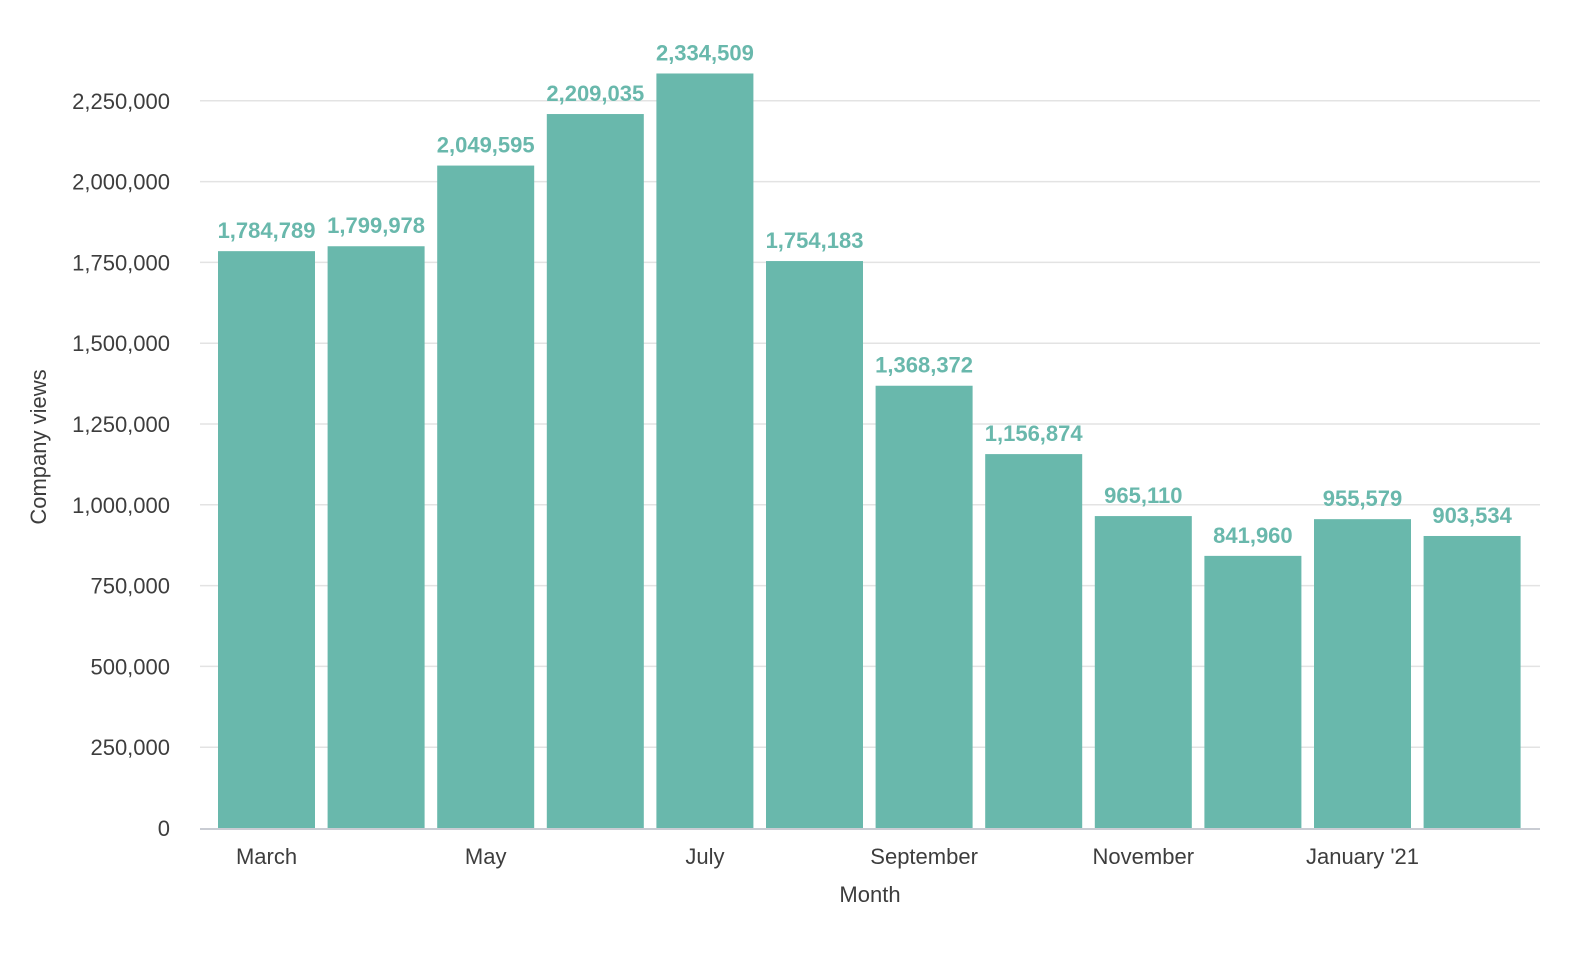 The image size is (1584, 954). I want to click on data-label: 903,534, so click(1472, 515).